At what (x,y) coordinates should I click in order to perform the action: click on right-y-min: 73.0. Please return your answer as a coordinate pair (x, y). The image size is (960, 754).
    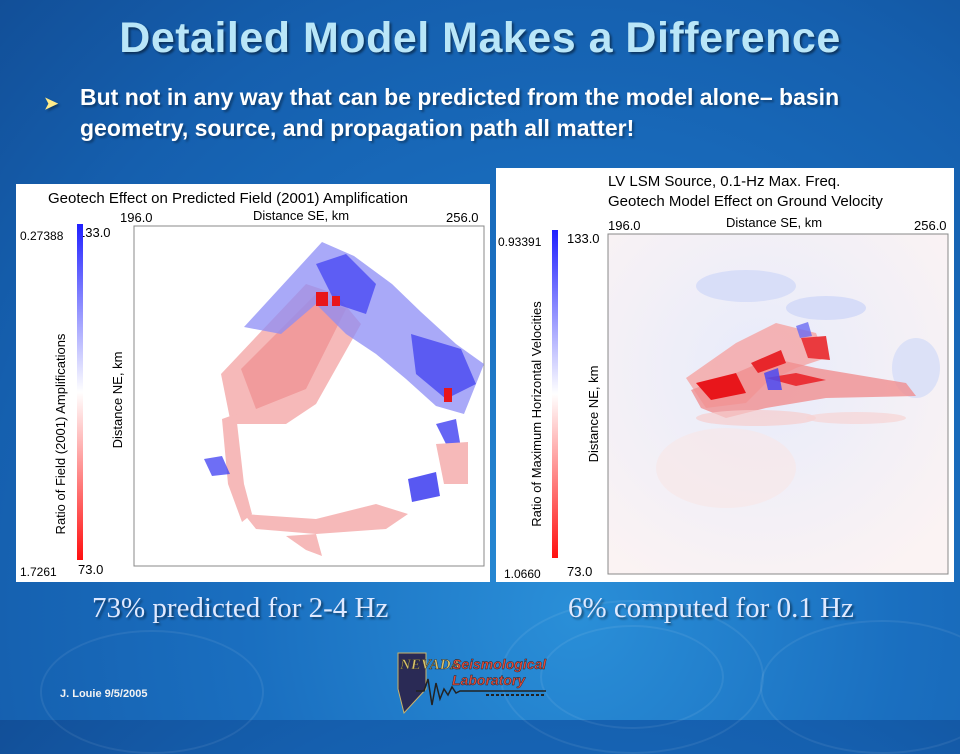
    Looking at the image, I should click on (579, 571).